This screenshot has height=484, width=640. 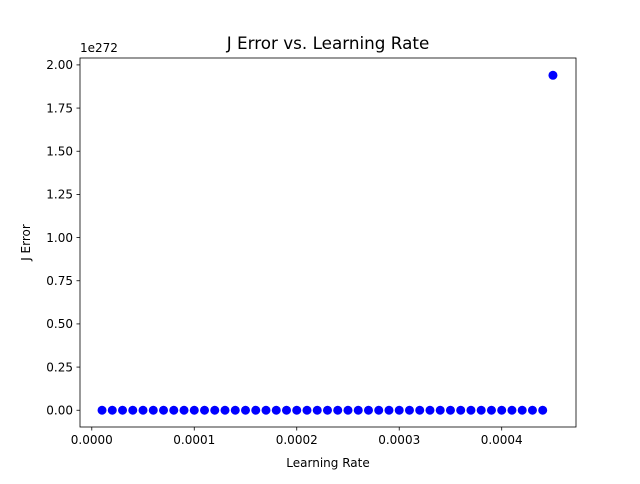 I want to click on y-tick-label: 0.25, so click(x=59, y=367).